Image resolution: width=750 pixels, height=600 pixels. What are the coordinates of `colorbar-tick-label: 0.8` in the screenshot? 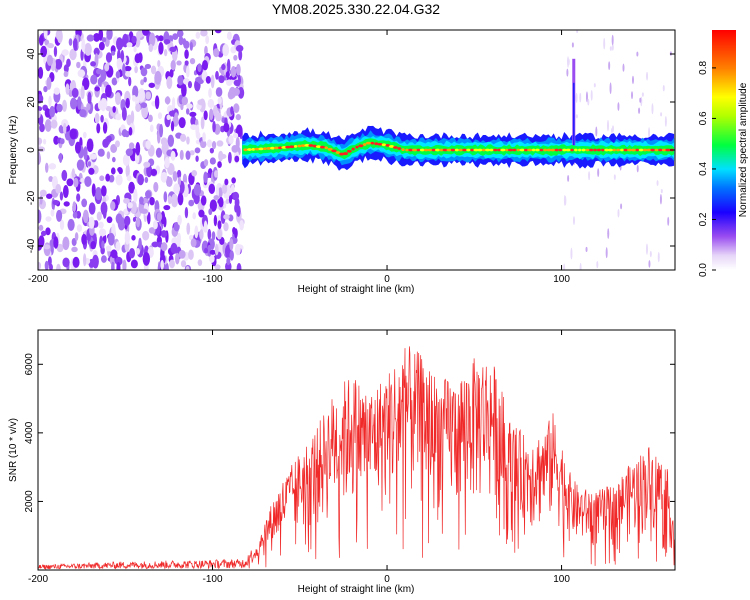 It's located at (703, 68).